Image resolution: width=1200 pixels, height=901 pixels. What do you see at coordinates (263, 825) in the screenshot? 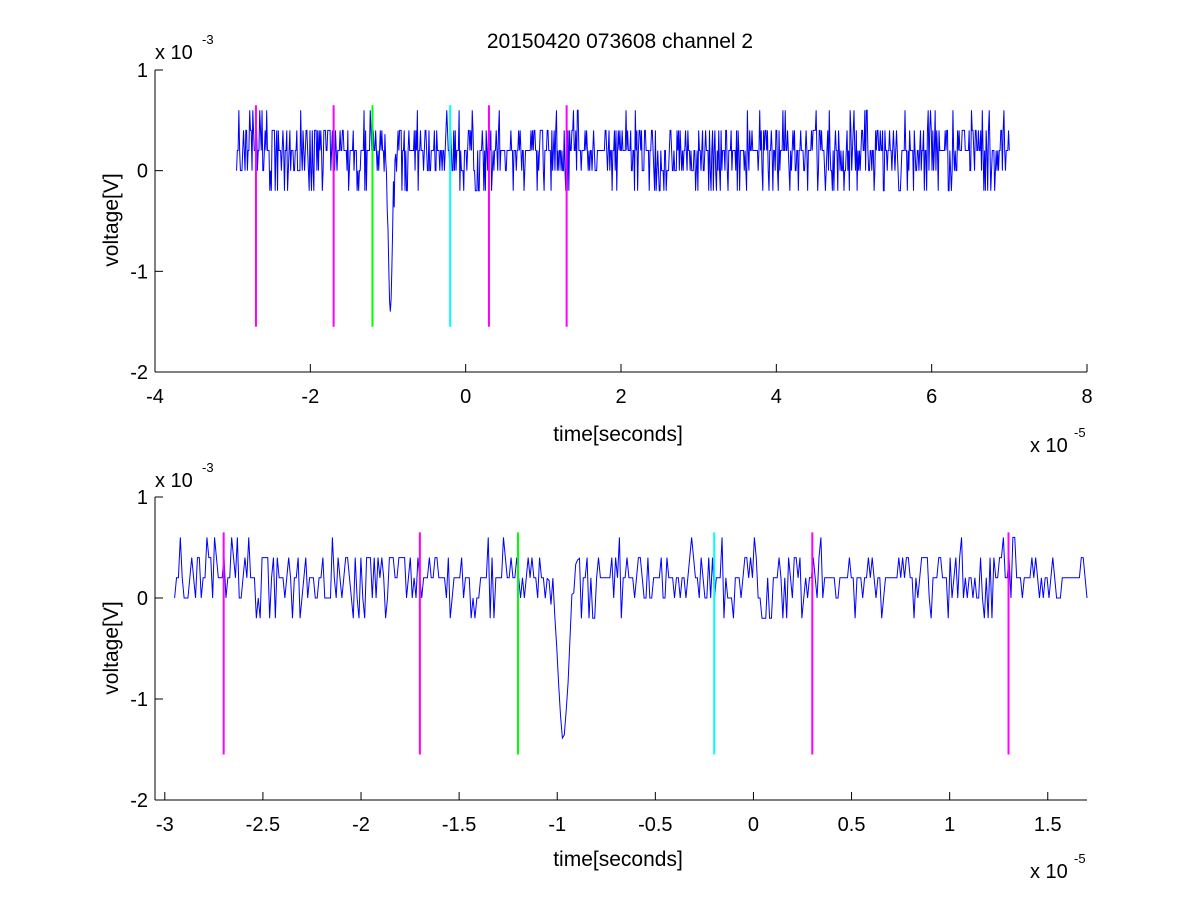
I see `x-tick-label: -2.5` at bounding box center [263, 825].